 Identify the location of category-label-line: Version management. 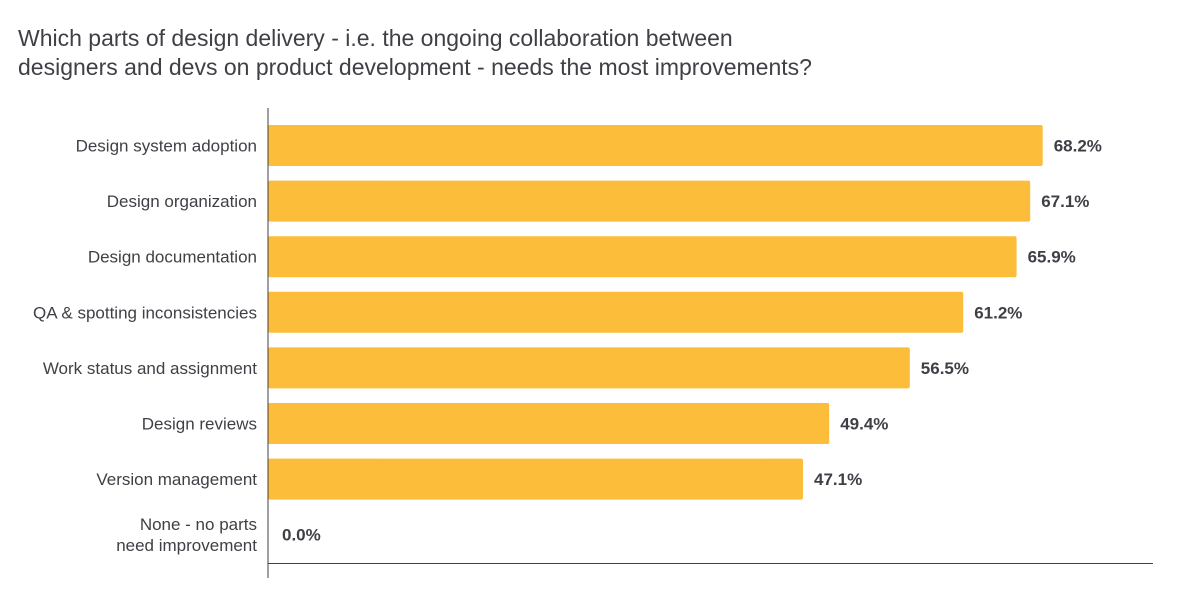
(176, 479).